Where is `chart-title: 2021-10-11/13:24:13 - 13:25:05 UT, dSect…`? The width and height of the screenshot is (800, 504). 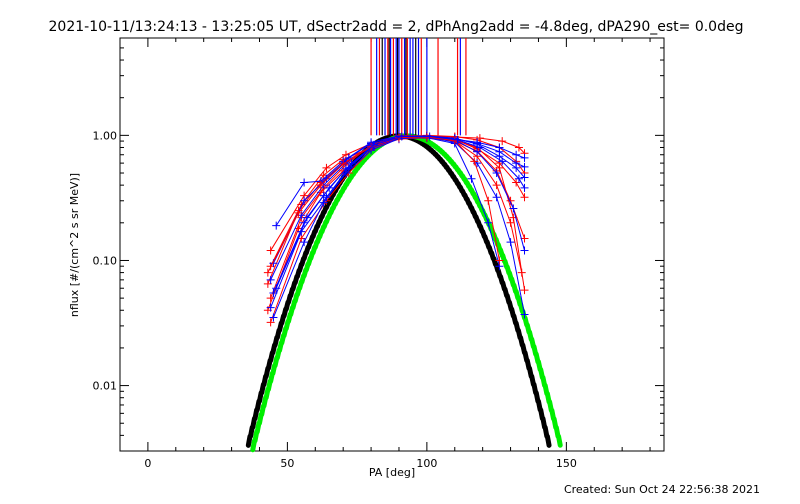 chart-title: 2021-10-11/13:24:13 - 13:25:05 UT, dSect… is located at coordinates (396, 27).